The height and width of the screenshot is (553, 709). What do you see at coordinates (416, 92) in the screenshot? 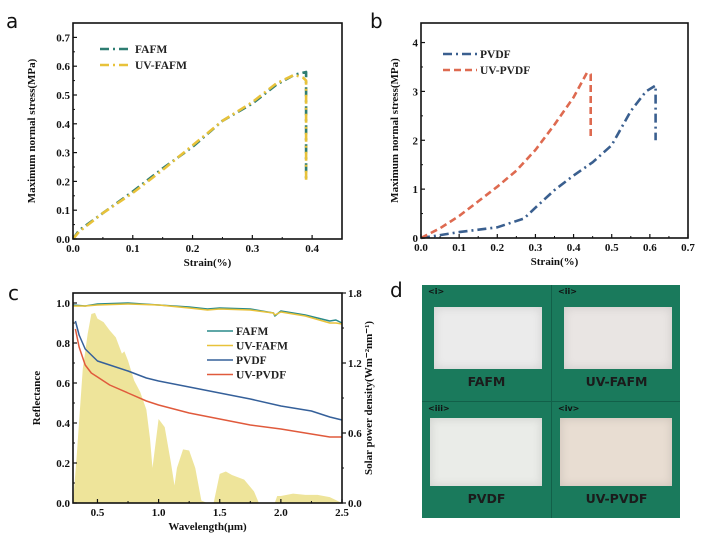
I see `y-tick-label: 3` at bounding box center [416, 92].